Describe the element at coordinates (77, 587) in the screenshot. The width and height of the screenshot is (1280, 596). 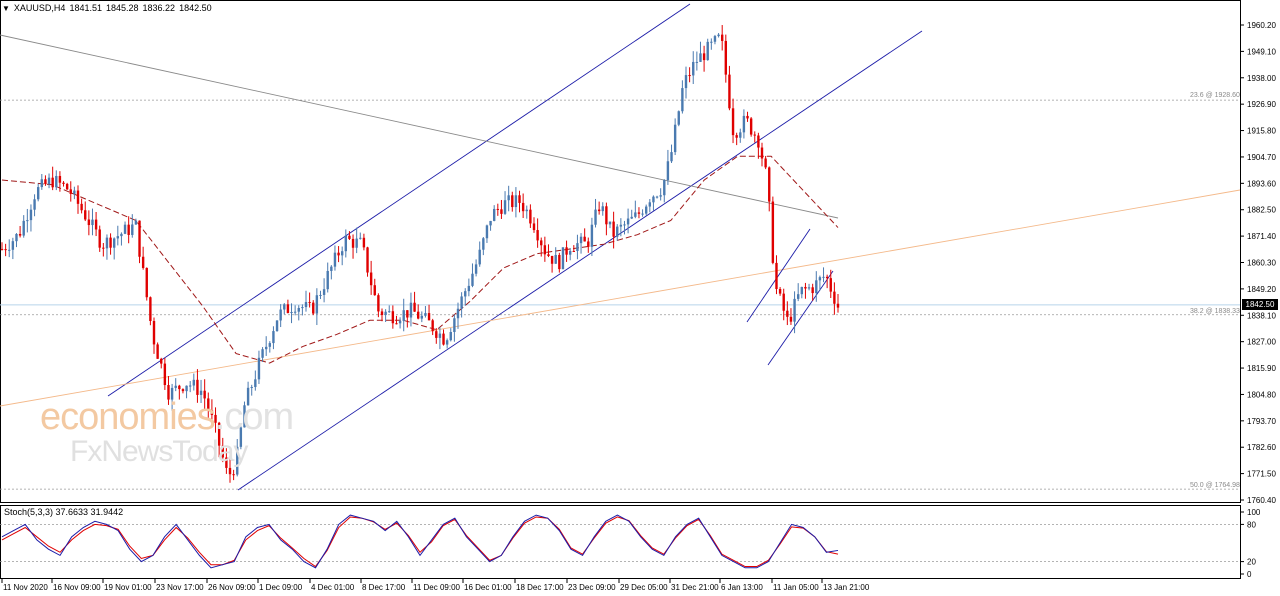
I see `time-tick-label: 16 Nov 09:00` at that location.